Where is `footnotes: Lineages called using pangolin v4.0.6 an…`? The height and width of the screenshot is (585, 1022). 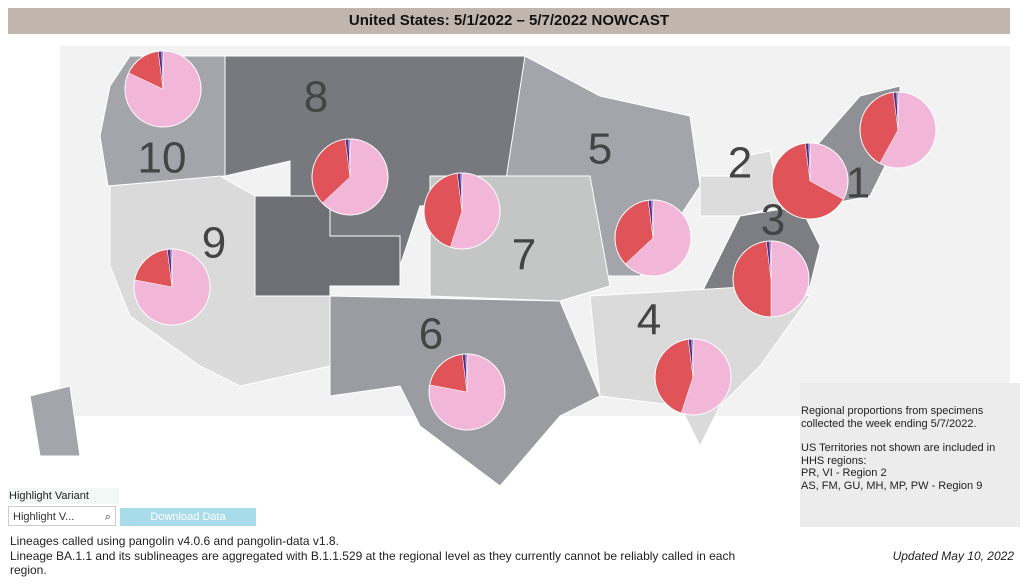
footnotes: Lineages called using pangolin v4.0.6 an… is located at coordinates (405, 556).